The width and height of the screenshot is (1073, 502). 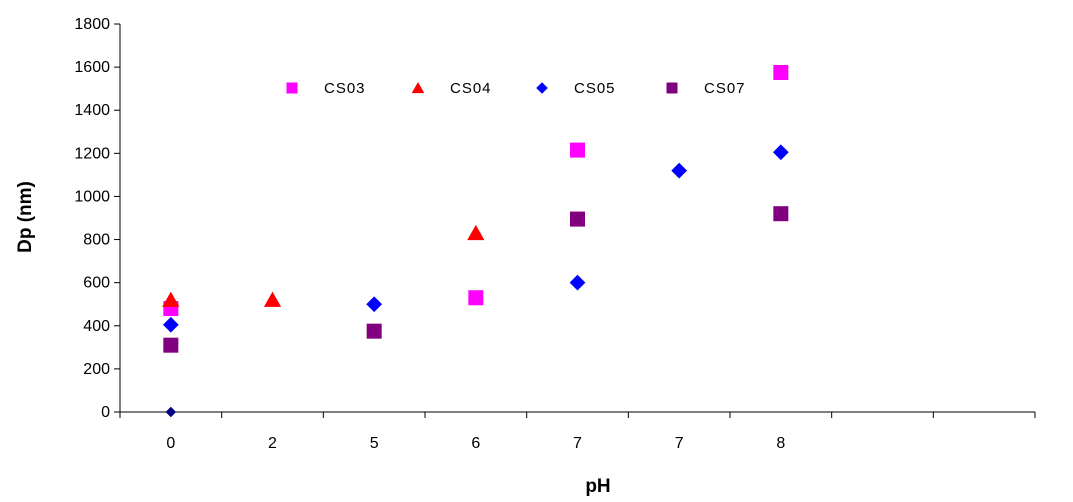 I want to click on y-tick-label: 600, so click(x=96, y=283).